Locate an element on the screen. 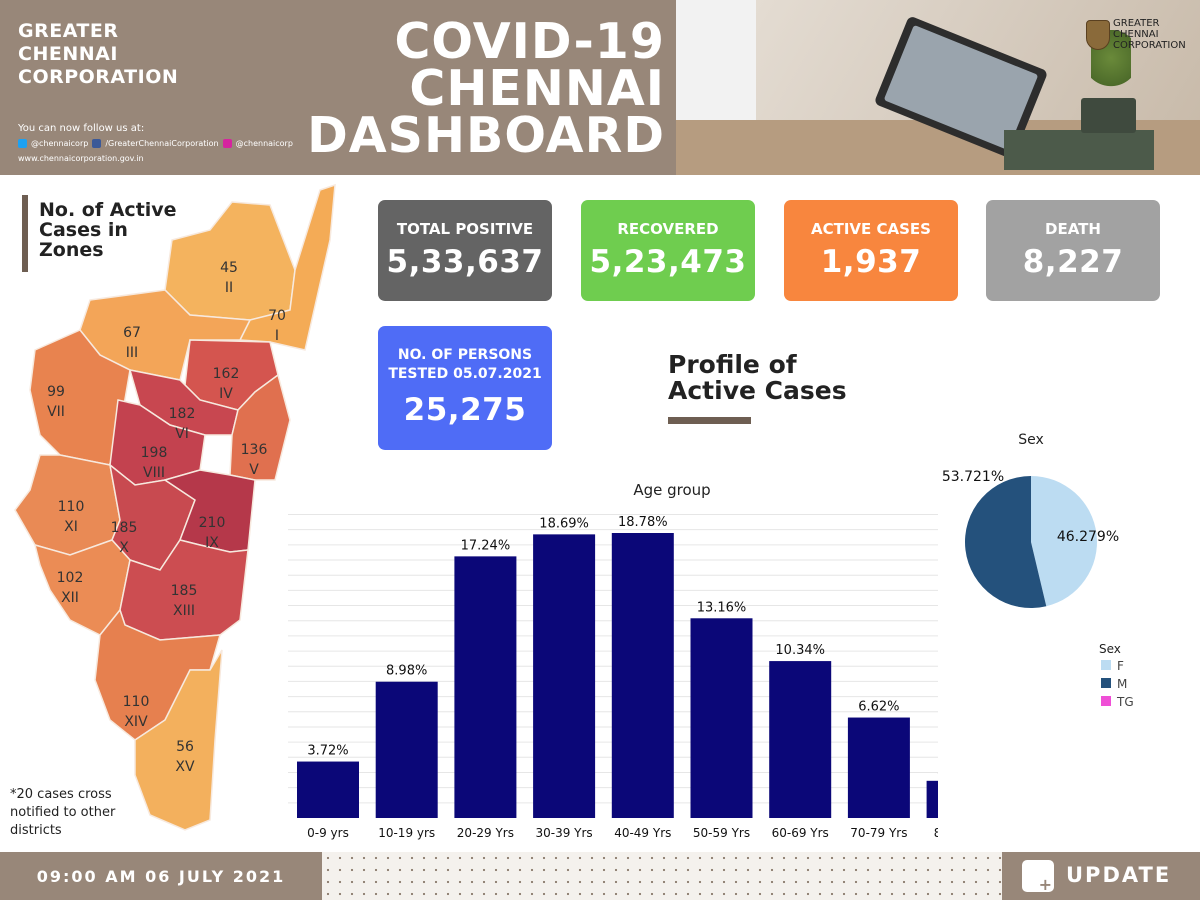 Image resolution: width=1200 pixels, height=900 pixels. age-category-label: 50-59 Yrs is located at coordinates (721, 833).